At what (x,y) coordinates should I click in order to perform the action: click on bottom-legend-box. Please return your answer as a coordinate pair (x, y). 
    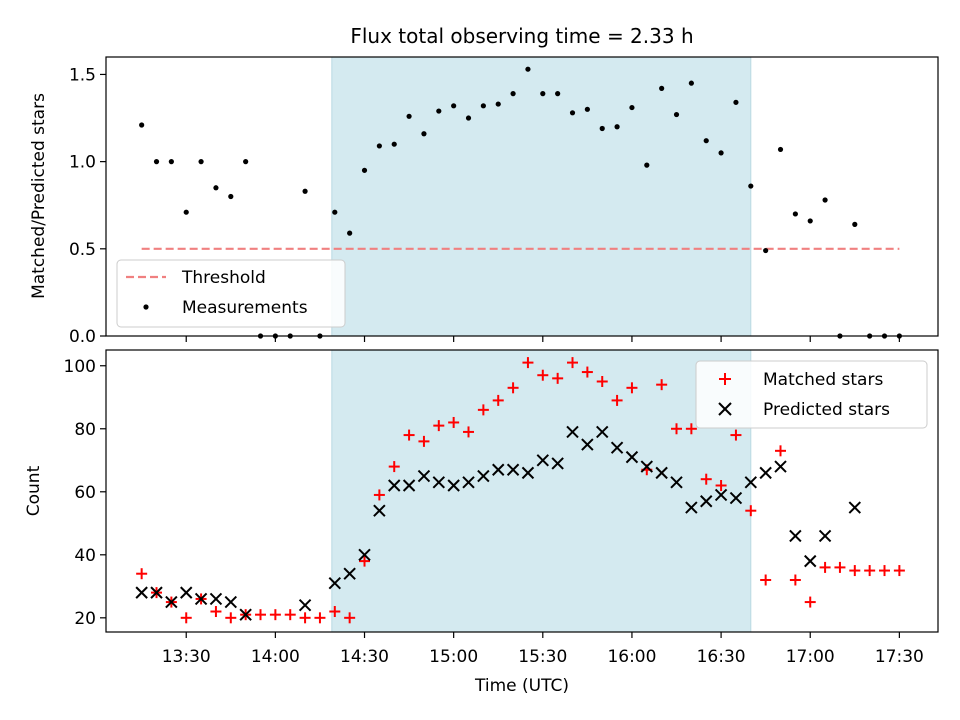
    Looking at the image, I should click on (811, 394).